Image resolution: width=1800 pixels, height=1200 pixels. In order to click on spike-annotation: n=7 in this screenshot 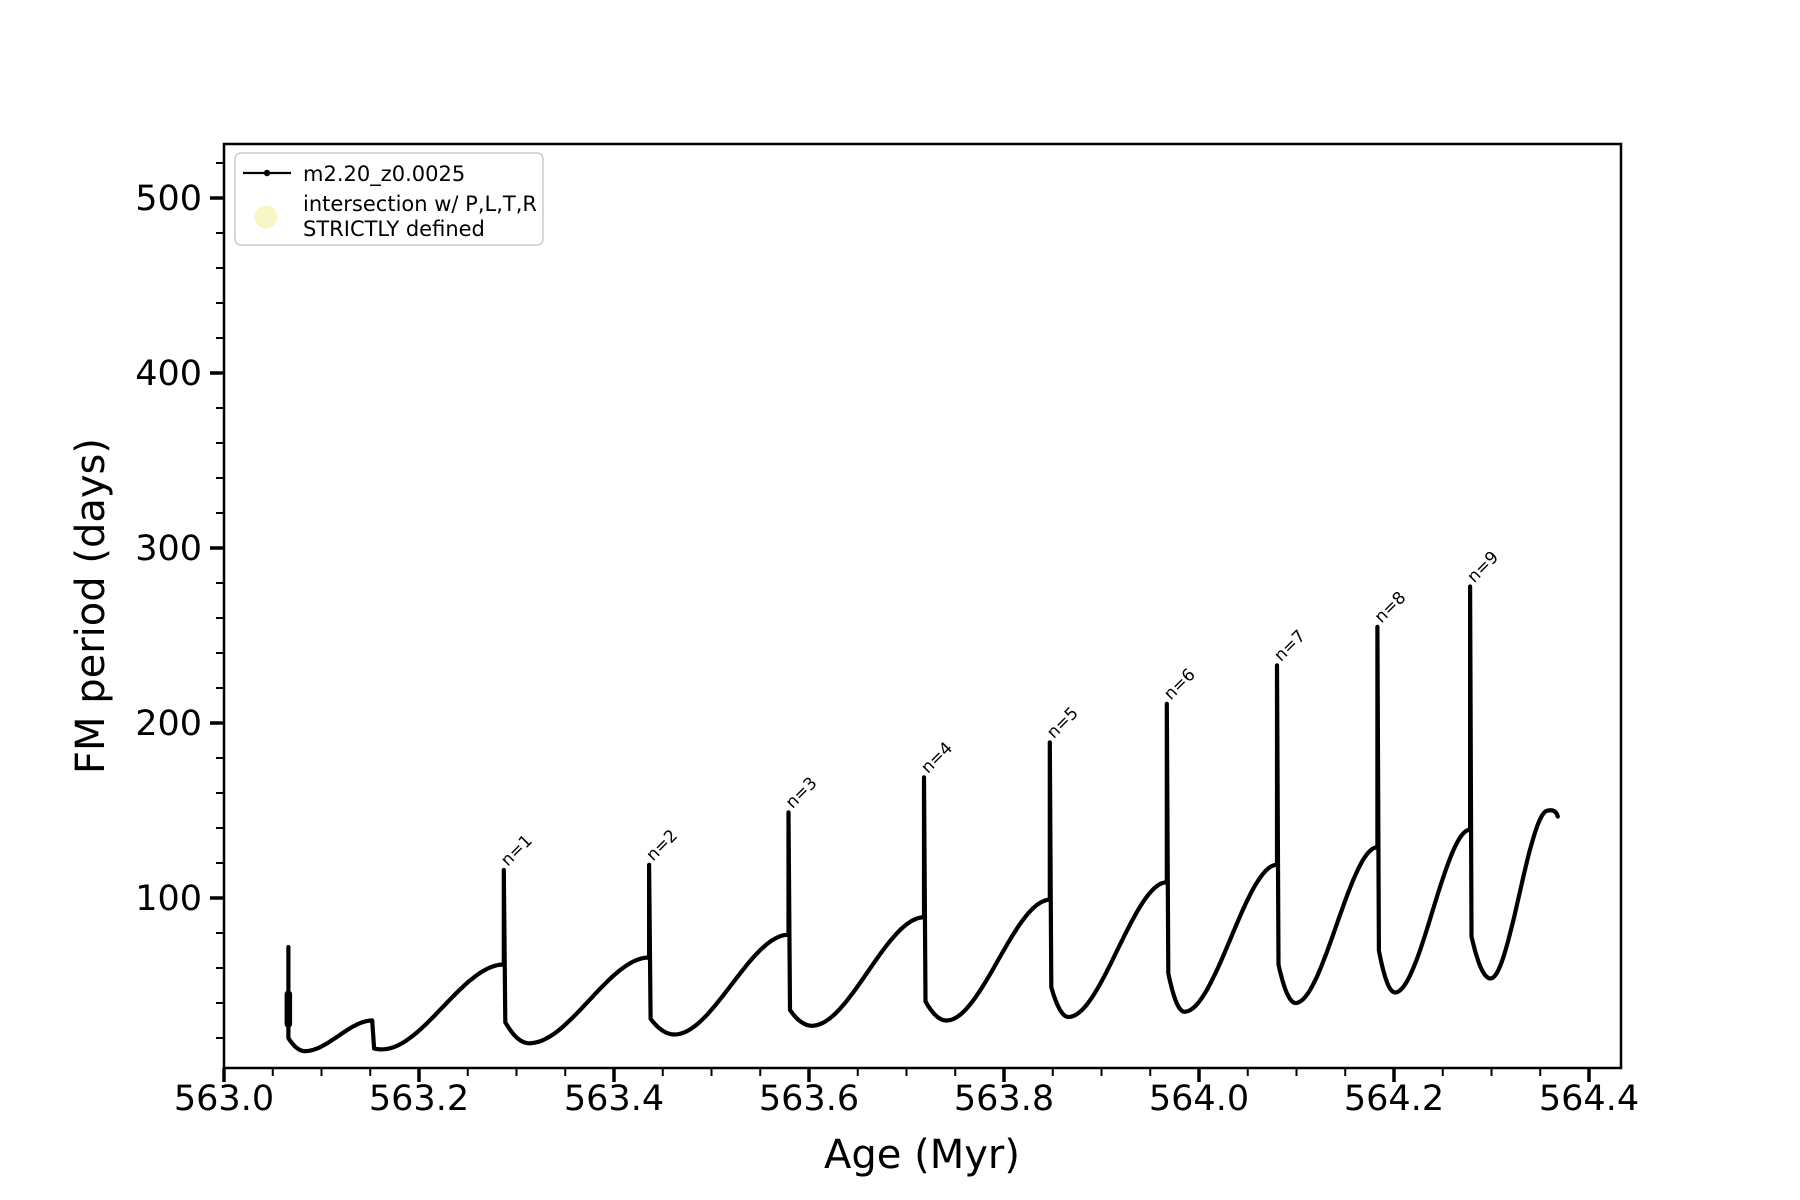, I will do `click(1289, 645)`.